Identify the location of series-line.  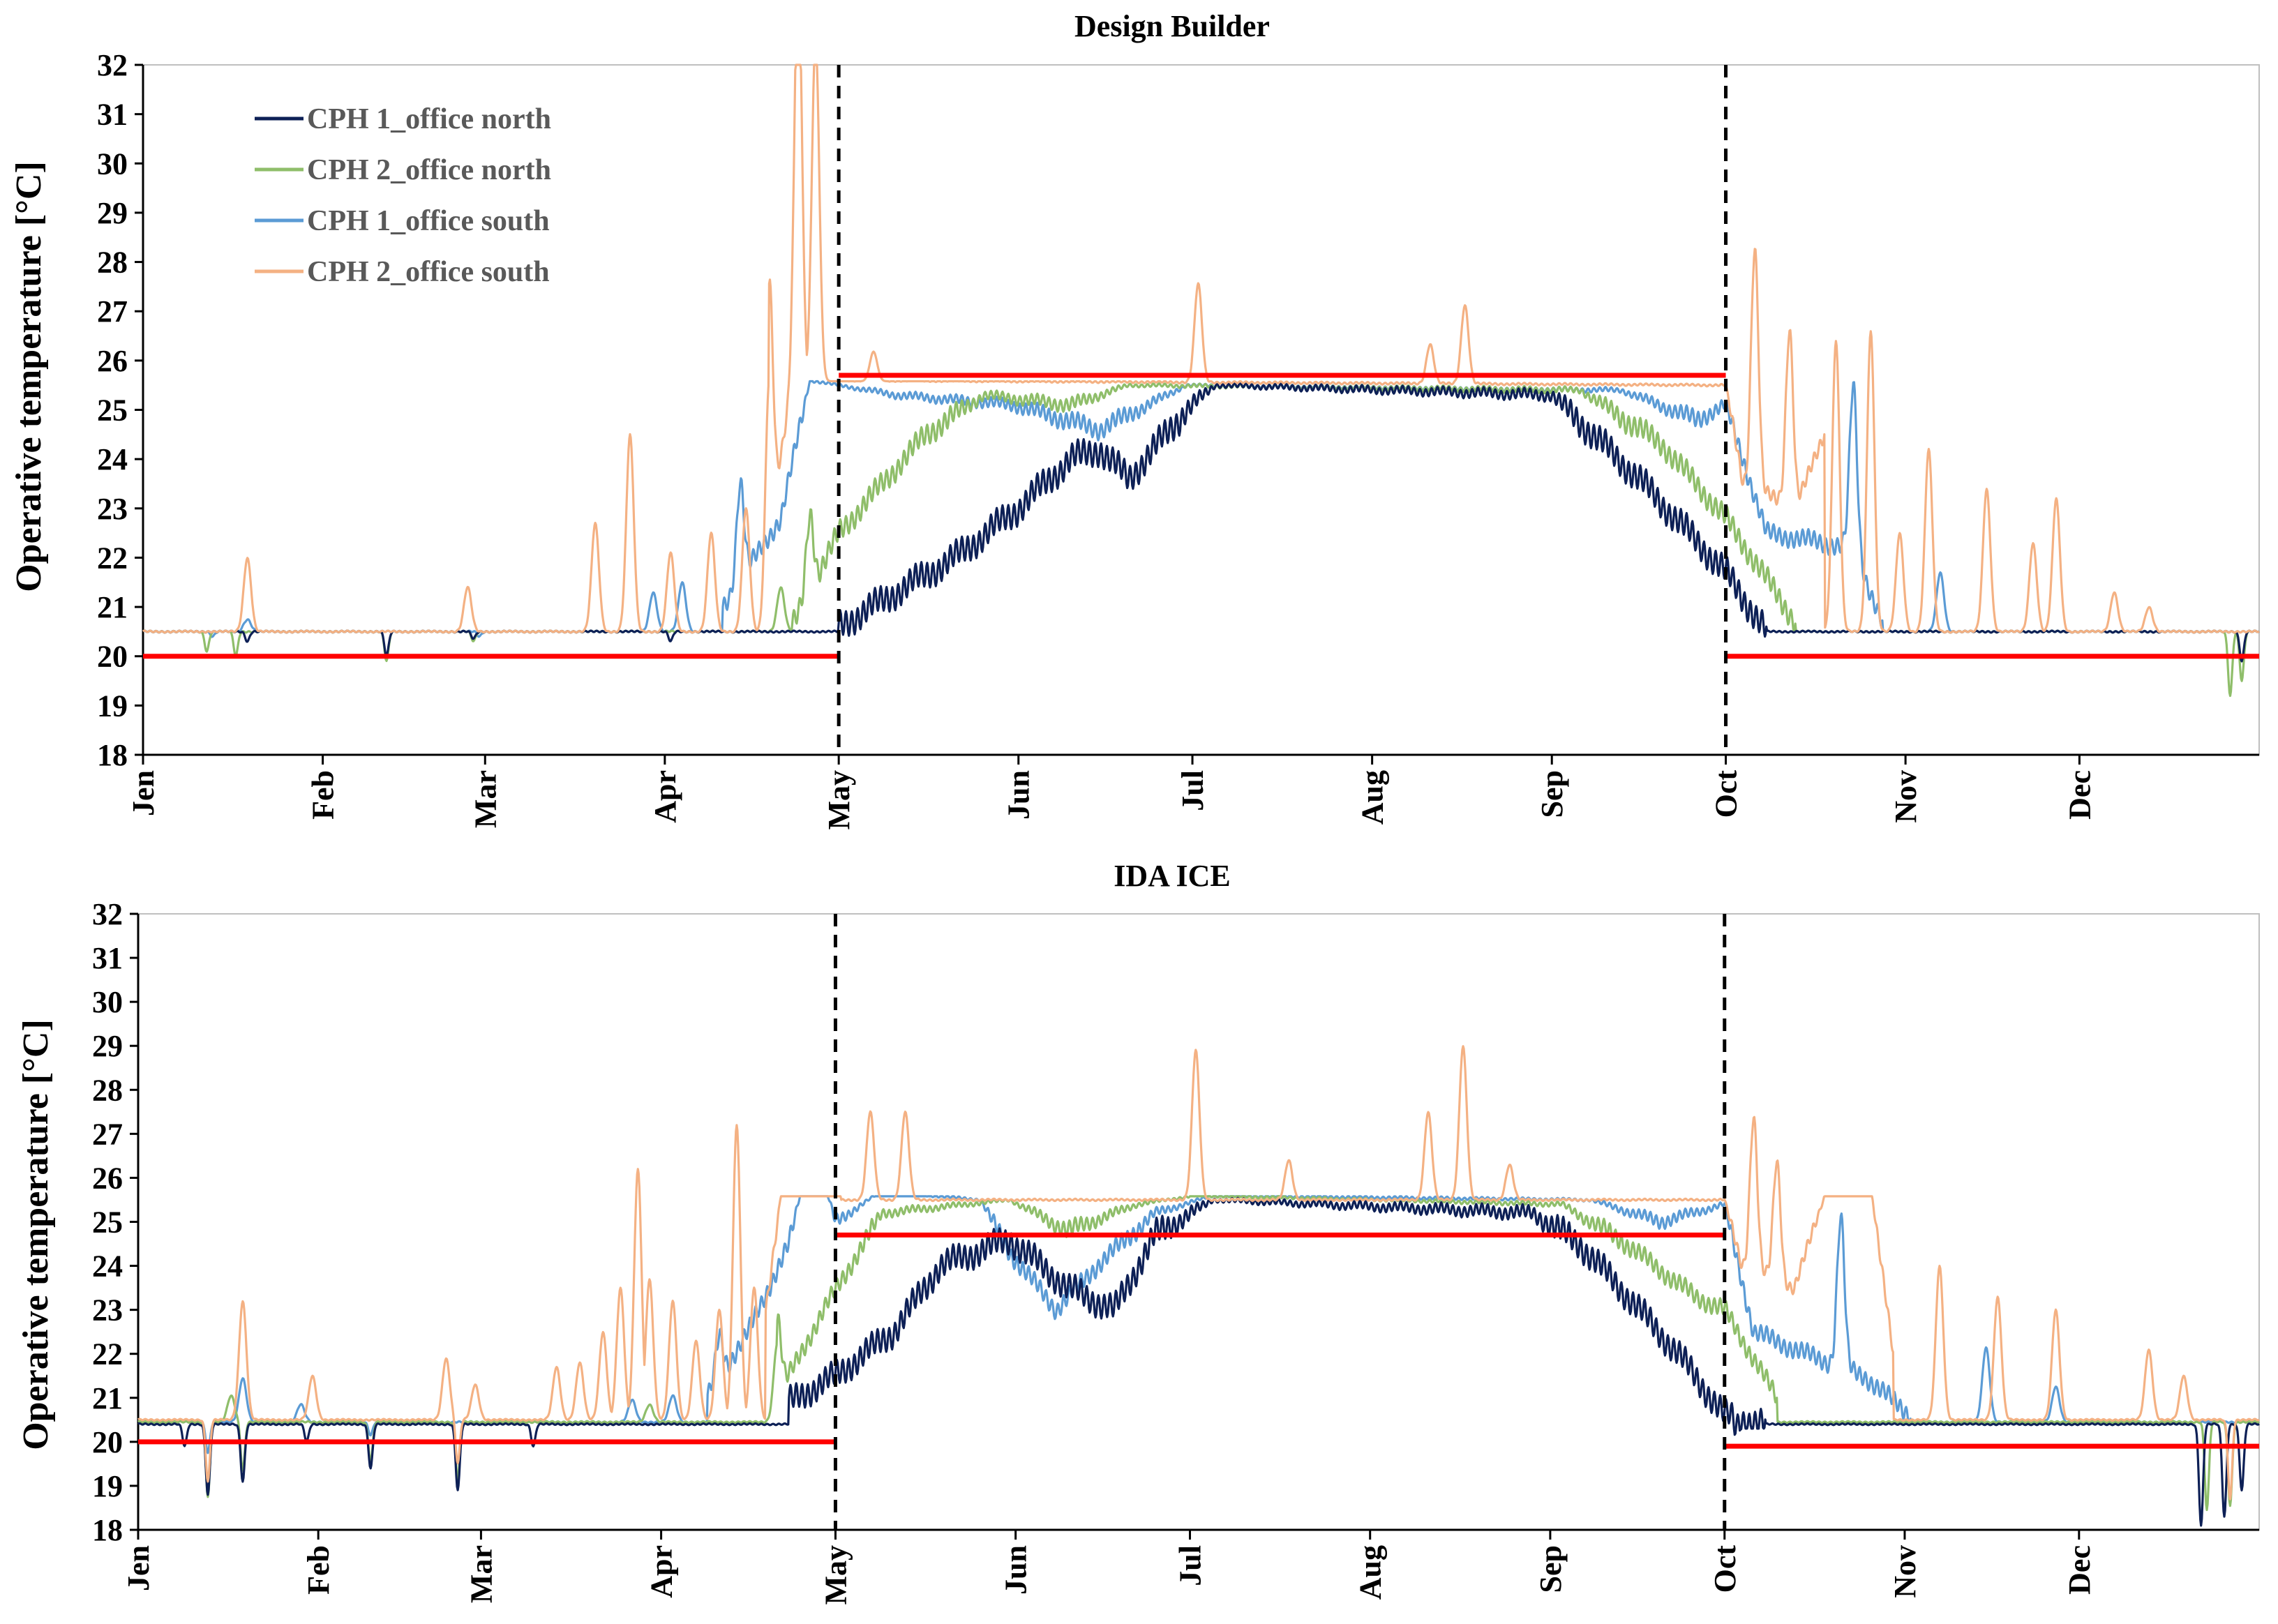
(1201, 508).